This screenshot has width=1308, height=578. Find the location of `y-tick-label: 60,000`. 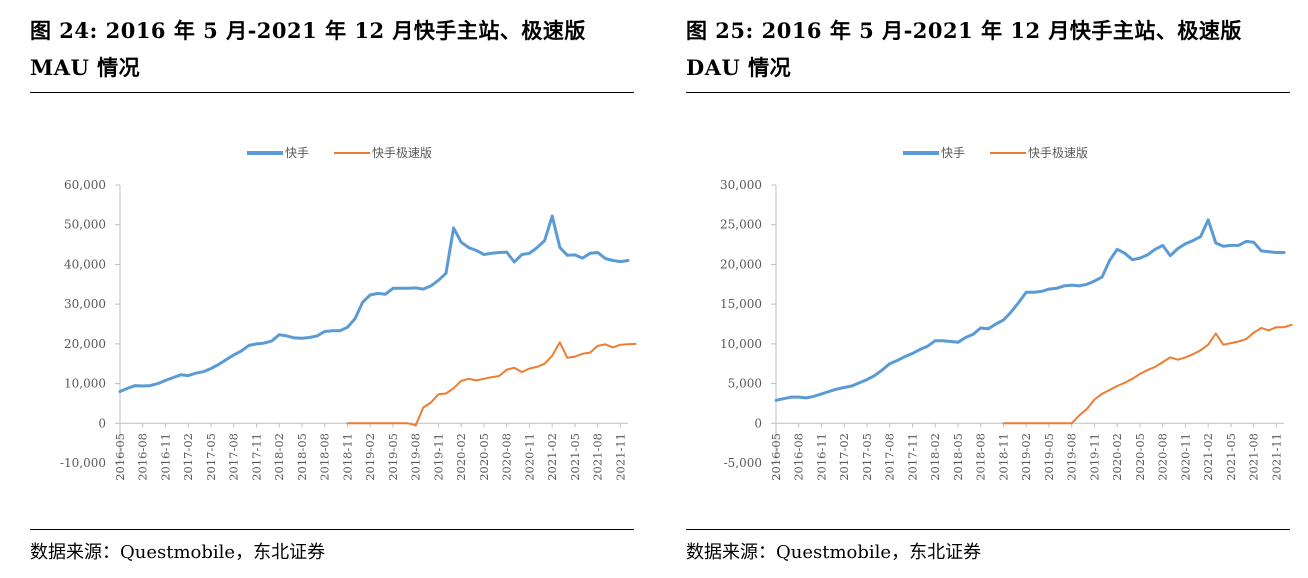

y-tick-label: 60,000 is located at coordinates (85, 185).